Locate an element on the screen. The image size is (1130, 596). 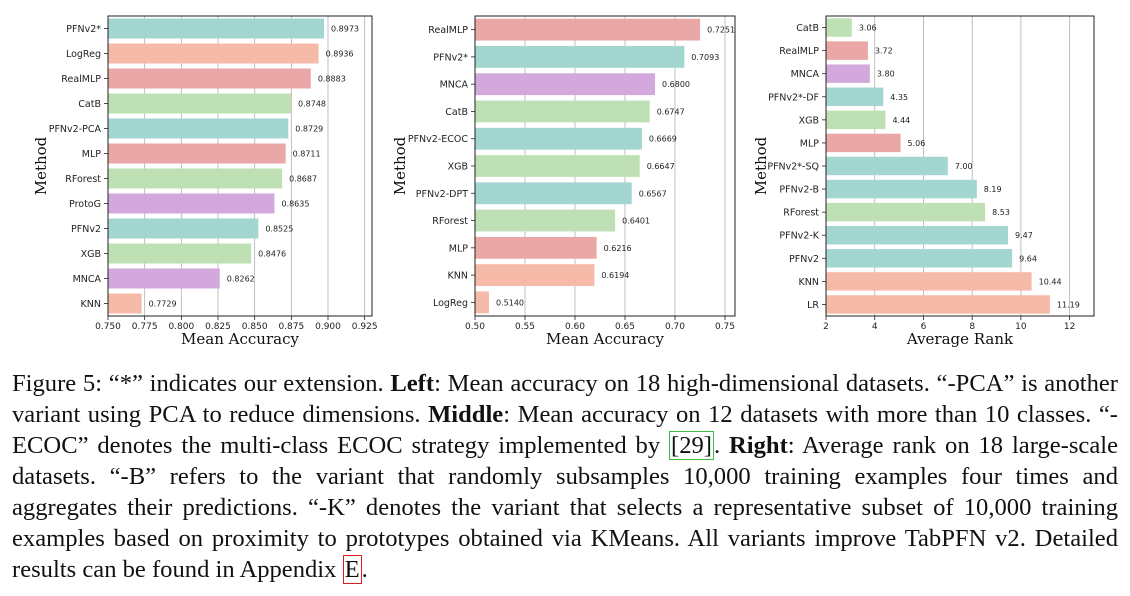
category-label: PFNv2-K is located at coordinates (799, 236).